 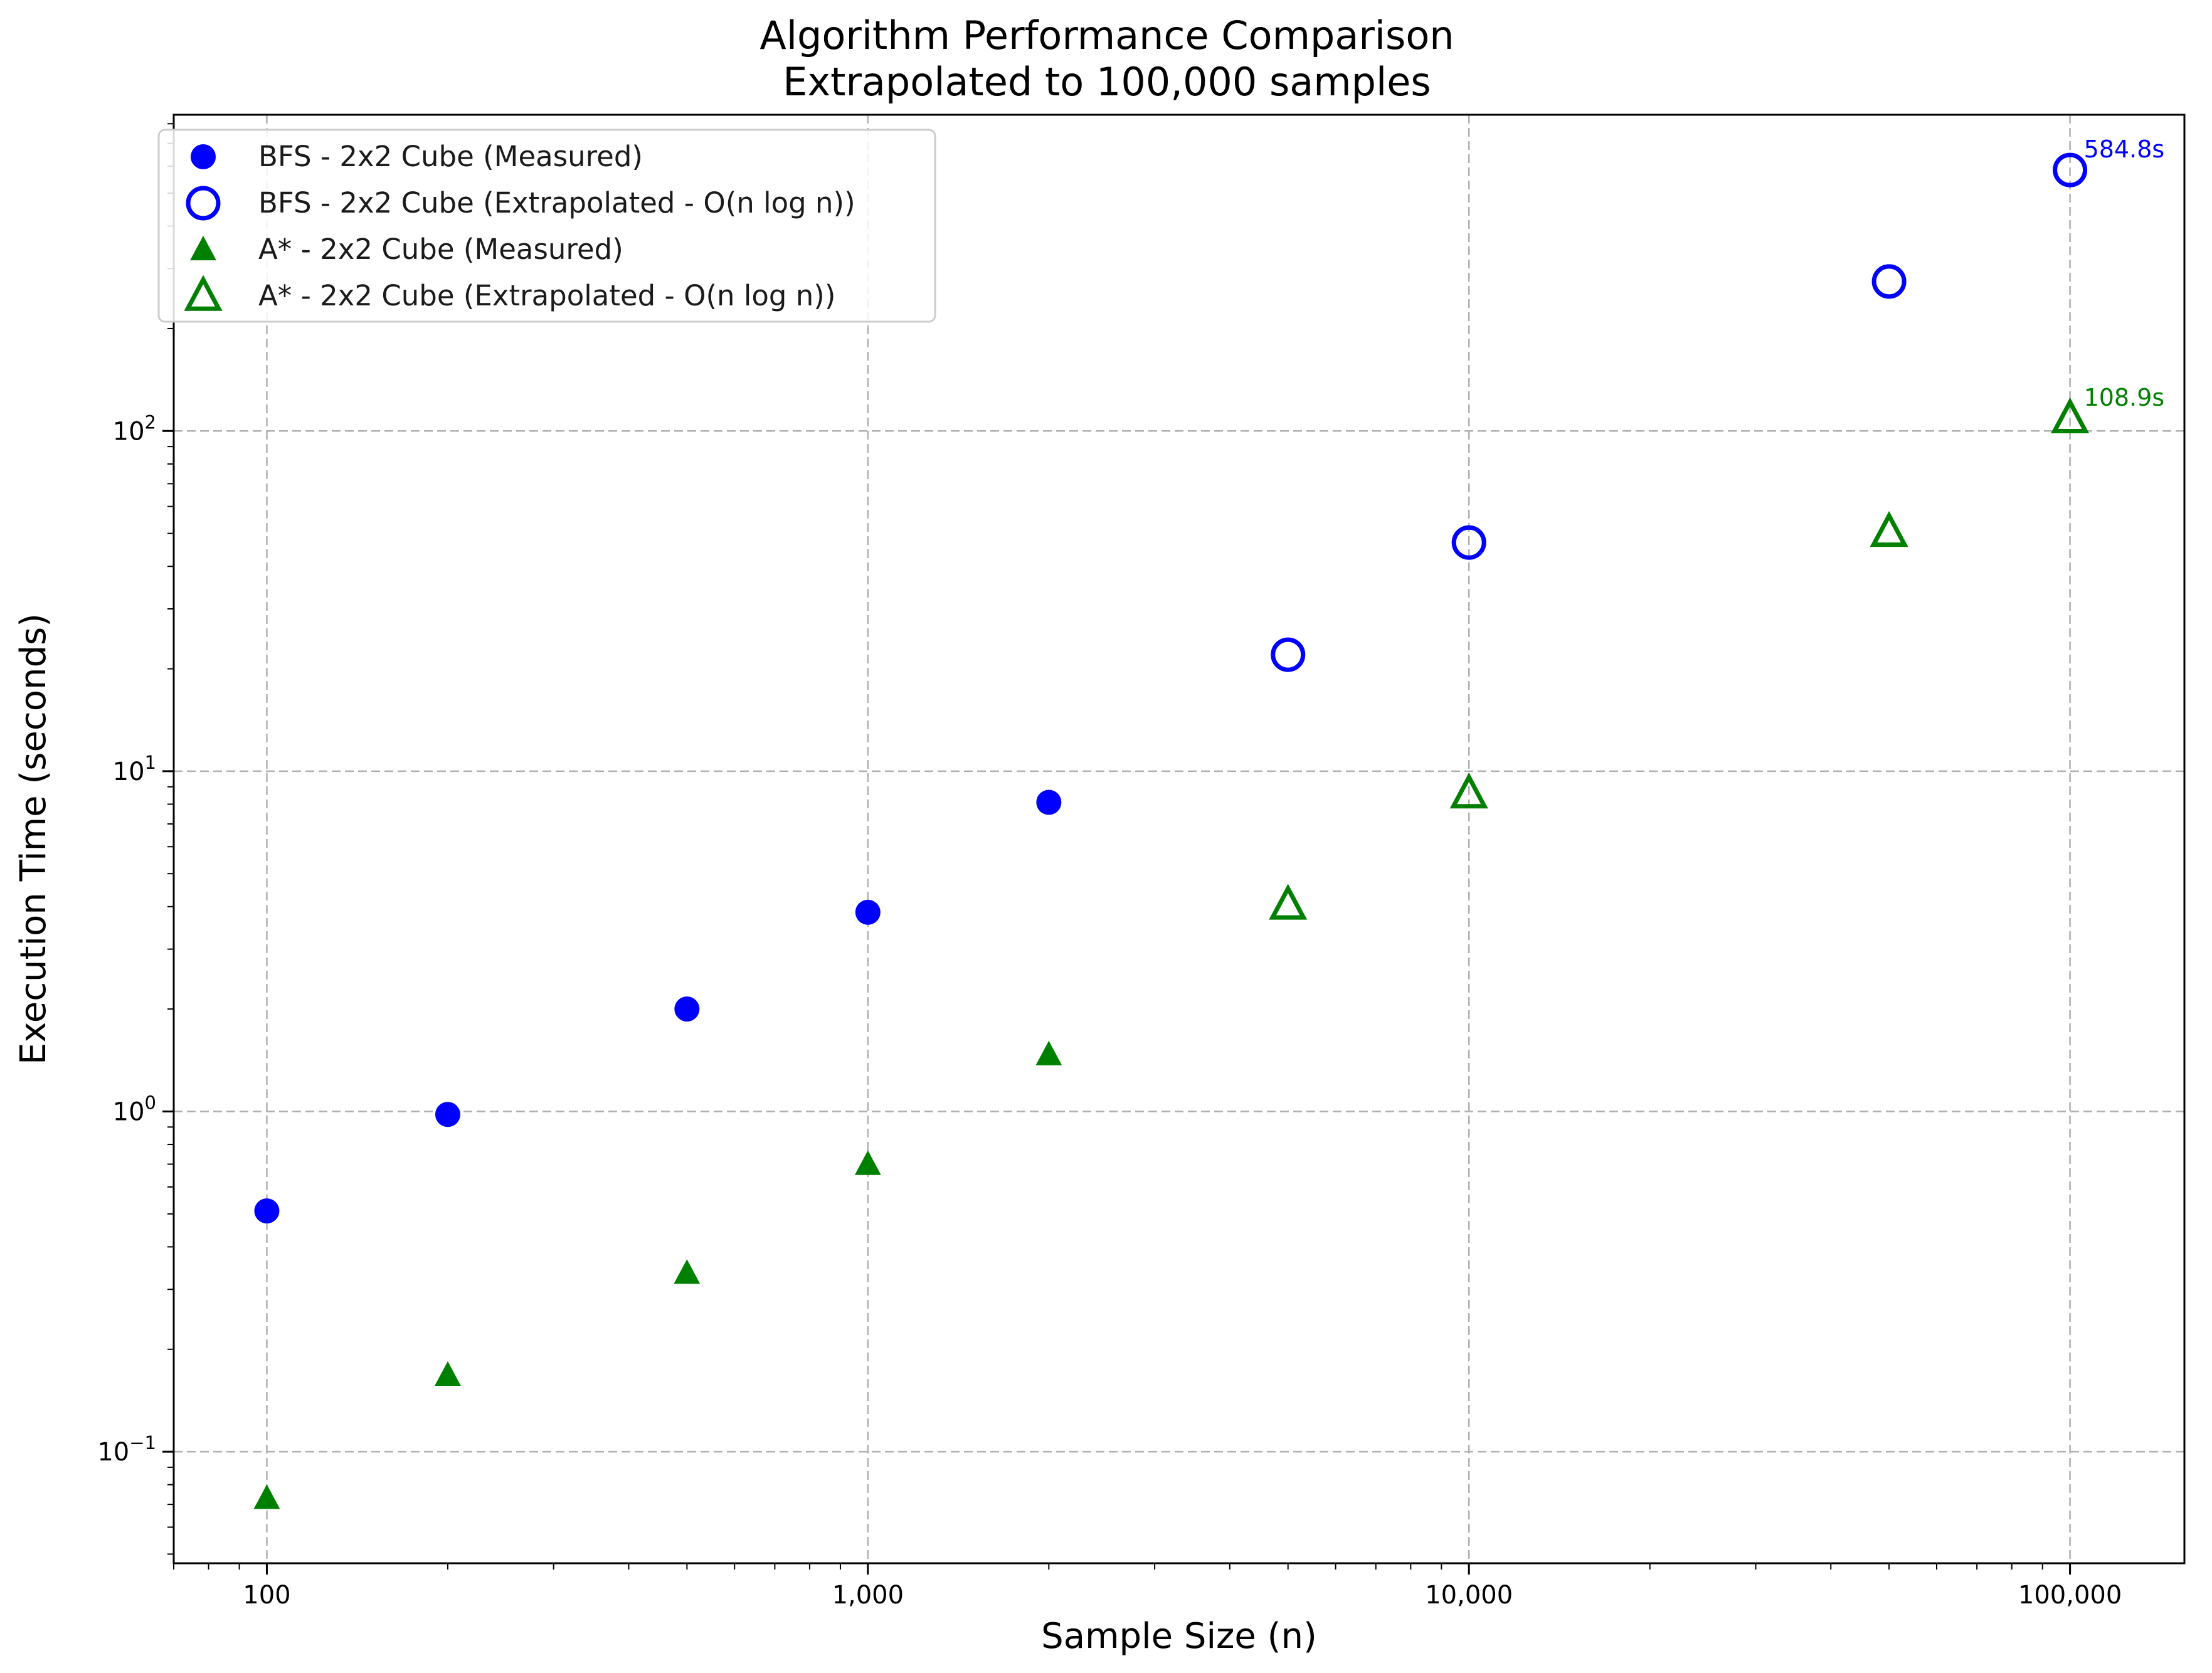 I want to click on annotations: 584.8s 108.9s, so click(x=2124, y=273).